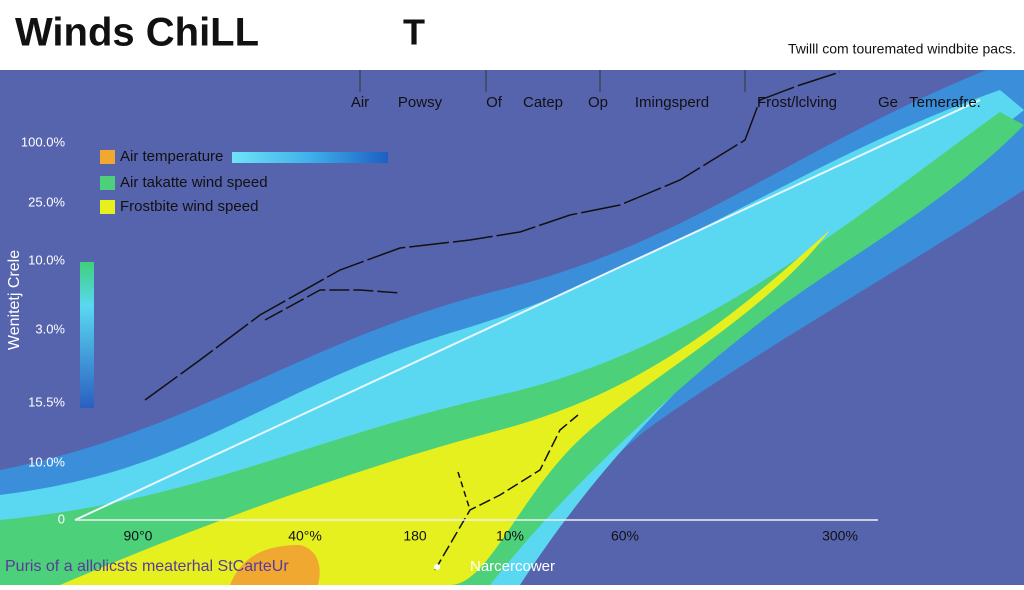  What do you see at coordinates (543, 102) in the screenshot?
I see `top-label: Catep` at bounding box center [543, 102].